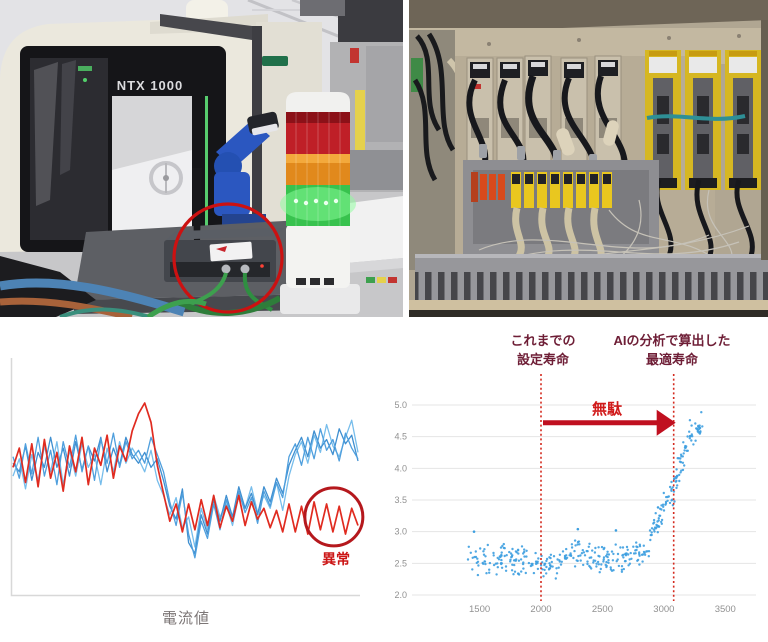 Image resolution: width=768 pixels, height=642 pixels. What do you see at coordinates (400, 500) in the screenshot?
I see `y-tick-label: 3.5` at bounding box center [400, 500].